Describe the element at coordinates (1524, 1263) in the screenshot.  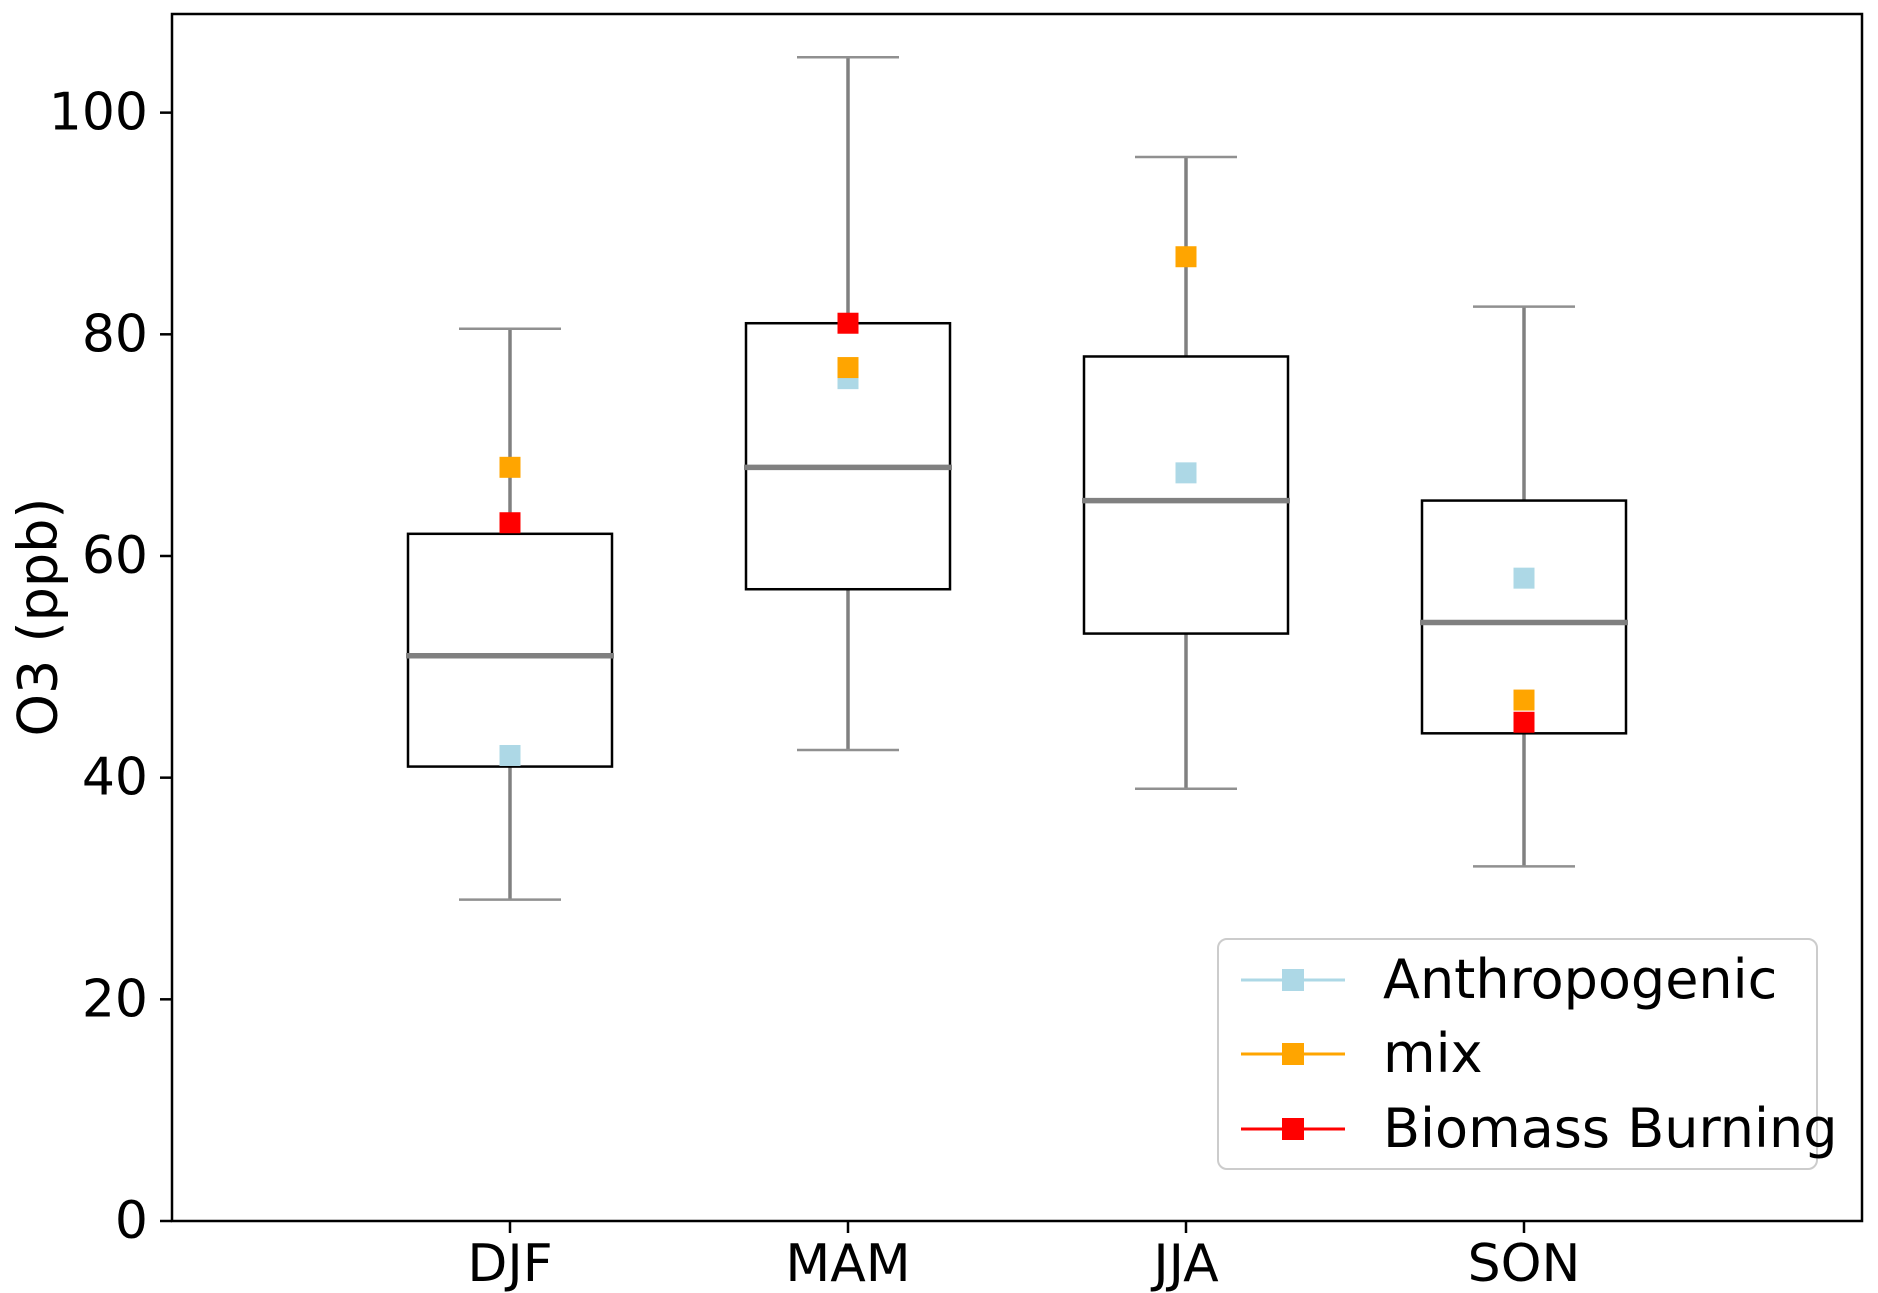
I see `x-tick-label-SON: SON` at that location.